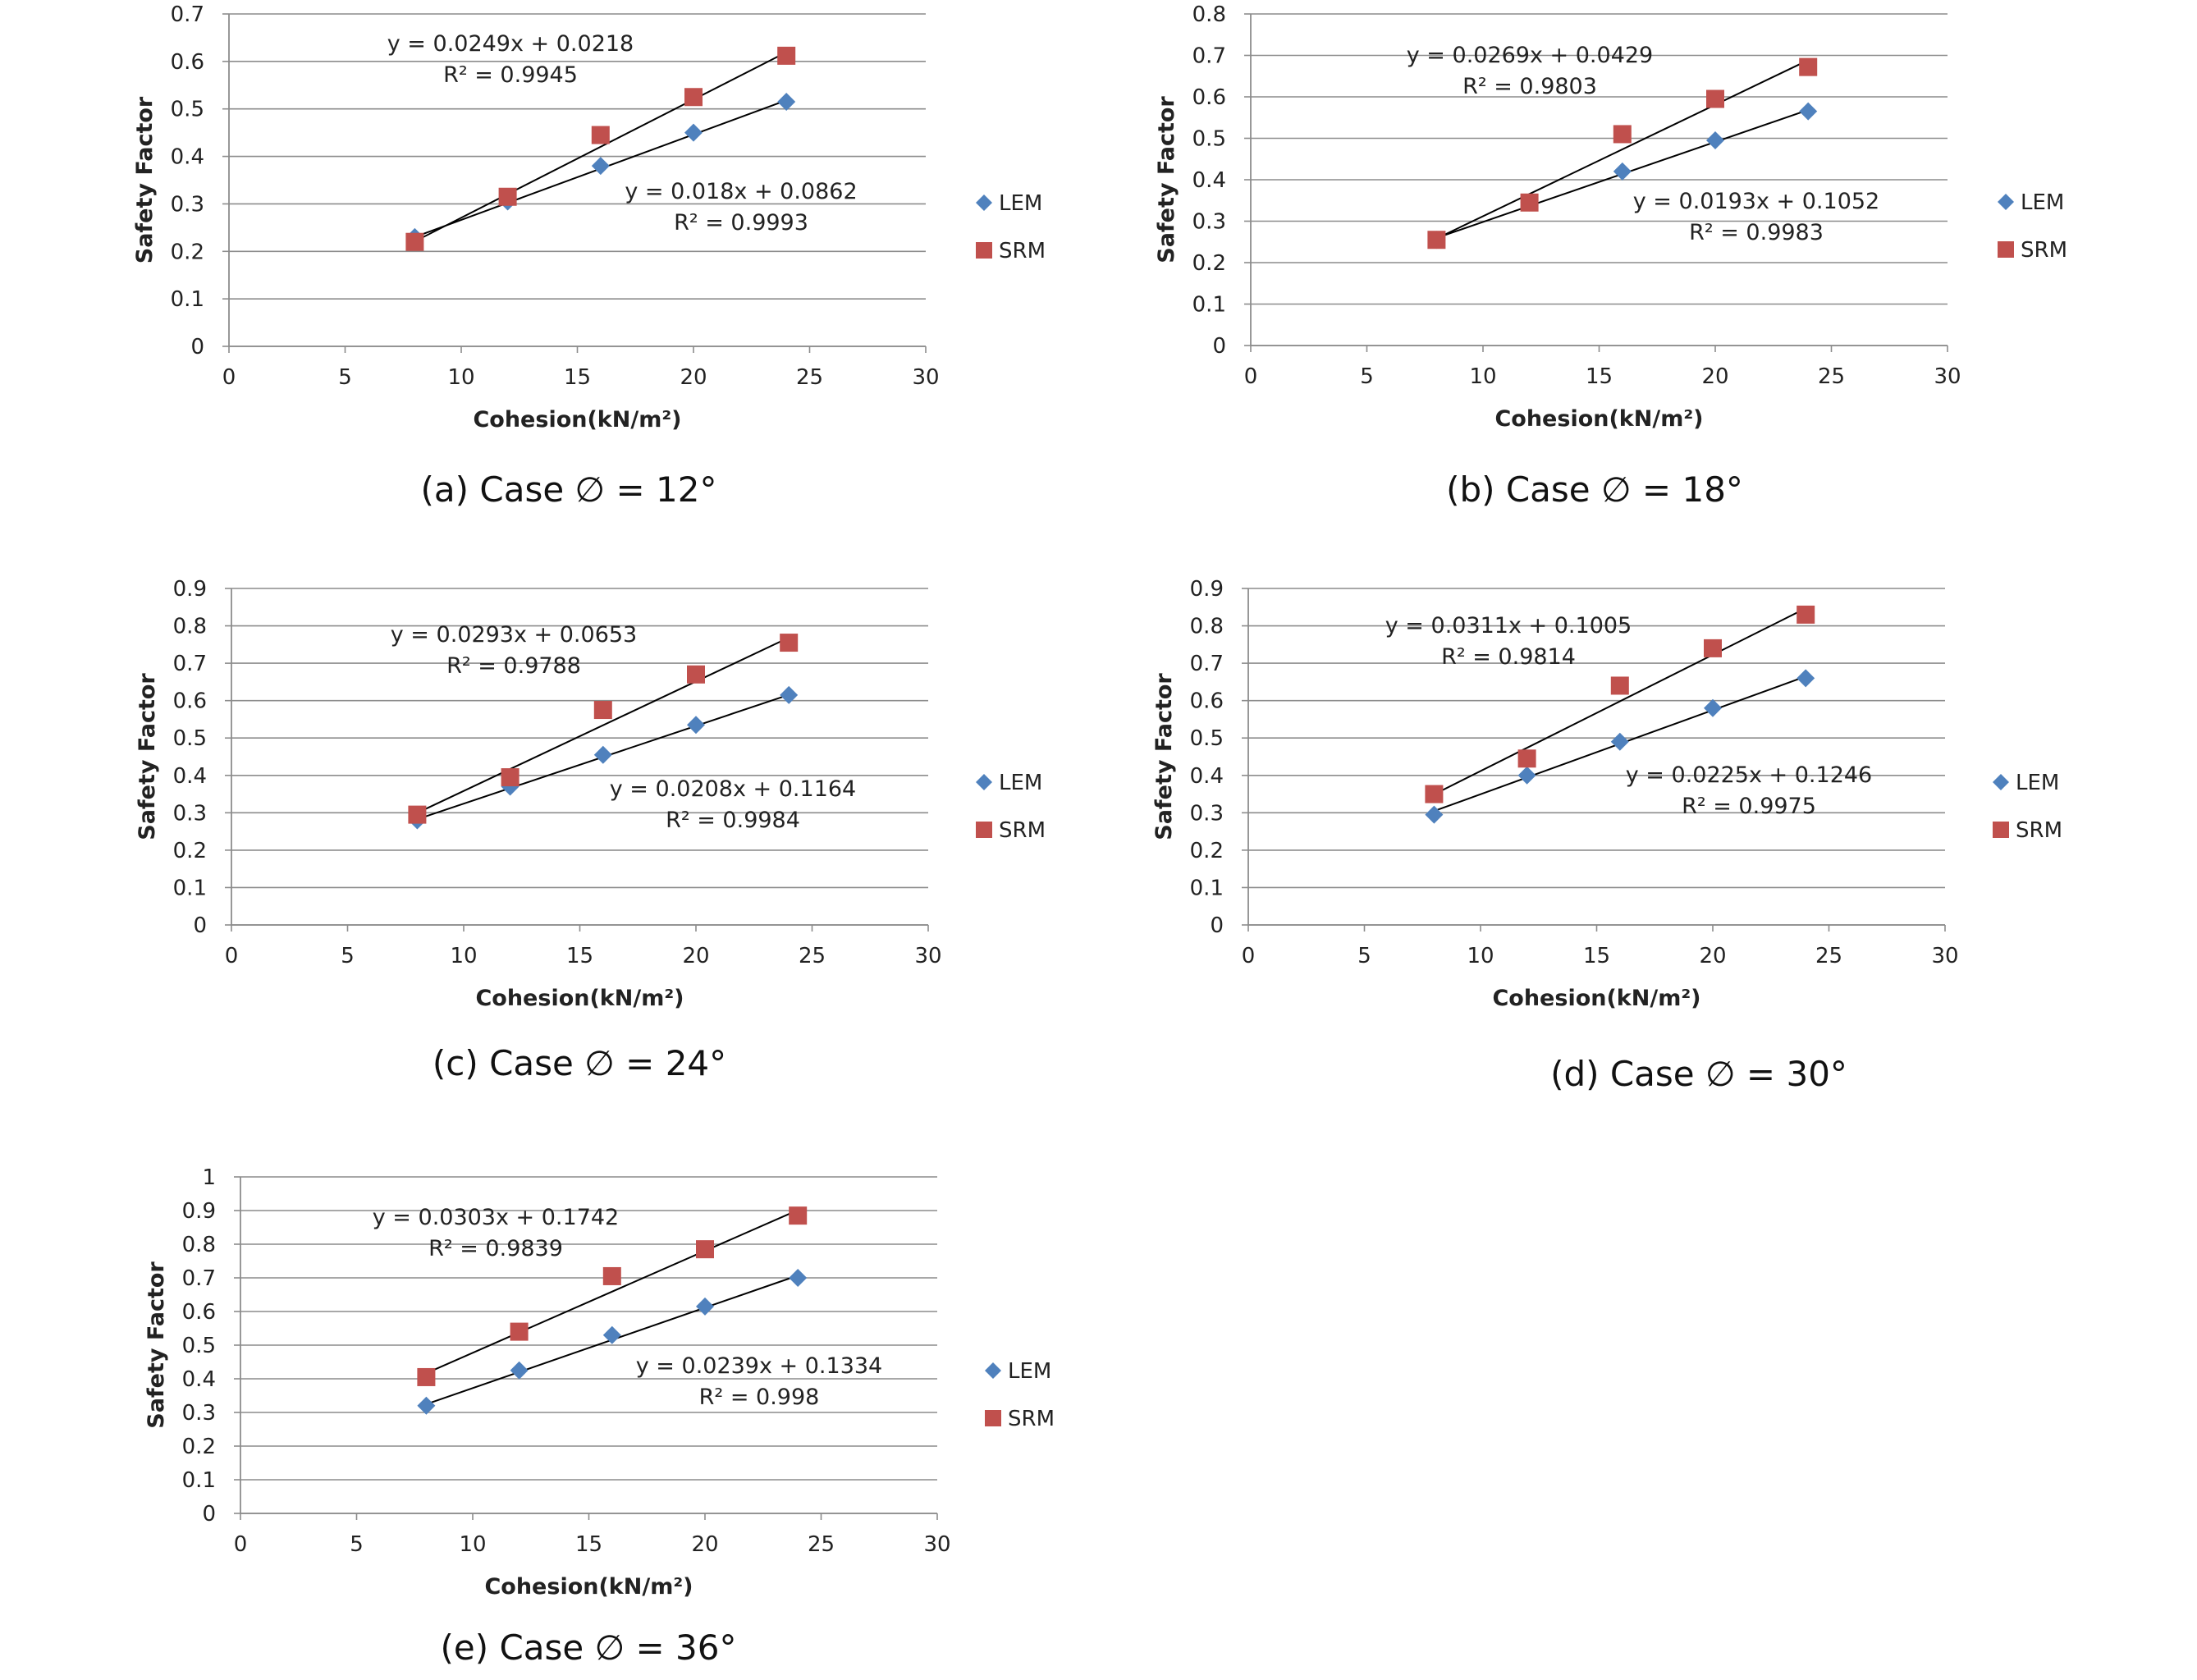  What do you see at coordinates (1594, 489) in the screenshot?
I see `panel-caption: (b) Case ∅ = 18°` at bounding box center [1594, 489].